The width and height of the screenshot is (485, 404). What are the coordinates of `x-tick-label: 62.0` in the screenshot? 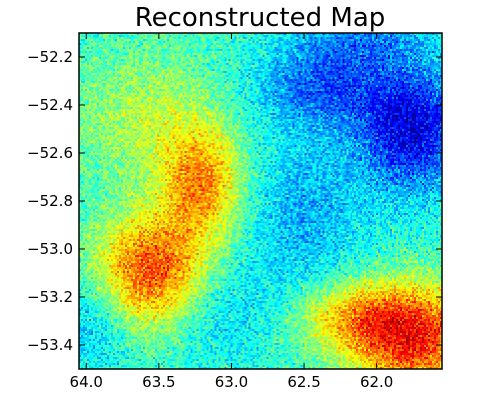 It's located at (376, 382).